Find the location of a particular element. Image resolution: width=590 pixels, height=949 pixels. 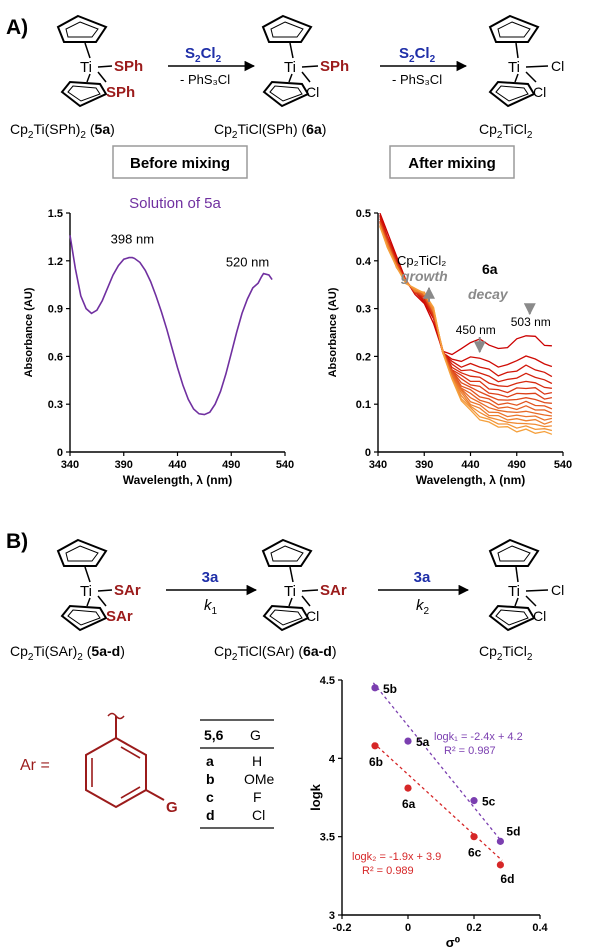

peak-label: 450 nm is located at coordinates (476, 330).